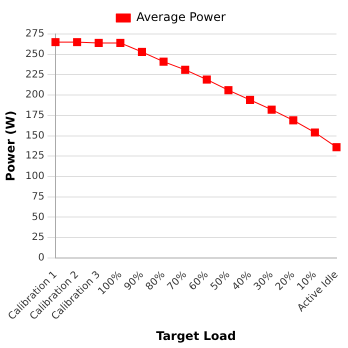  Describe the element at coordinates (34, 95) in the screenshot. I see `y-tick-label: 200` at that location.